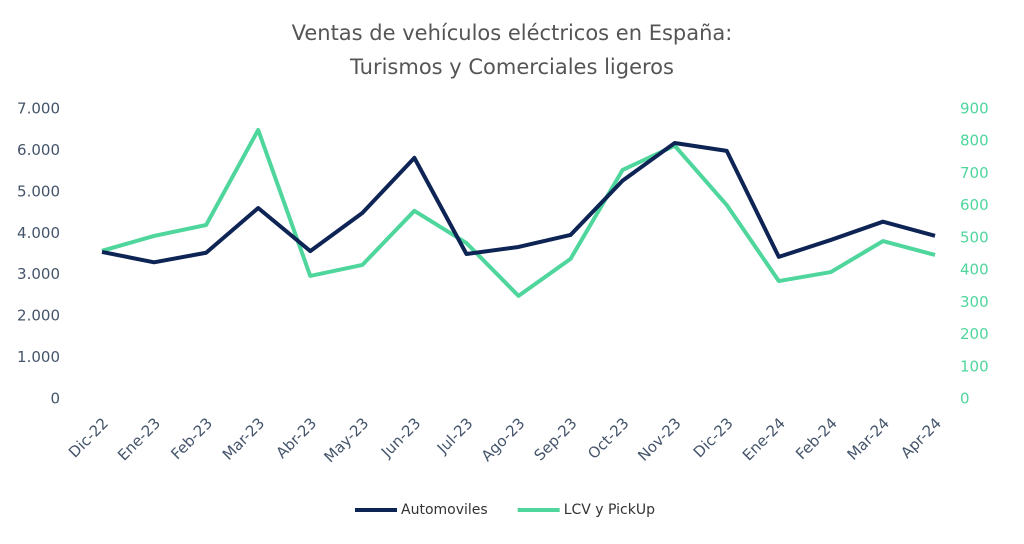  I want to click on x-tick-label: Jul-23, so click(455, 436).